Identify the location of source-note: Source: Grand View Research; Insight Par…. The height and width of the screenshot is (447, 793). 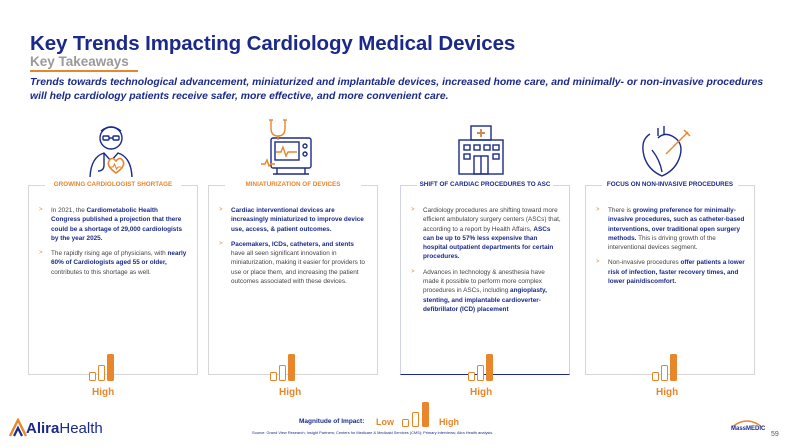
(373, 432).